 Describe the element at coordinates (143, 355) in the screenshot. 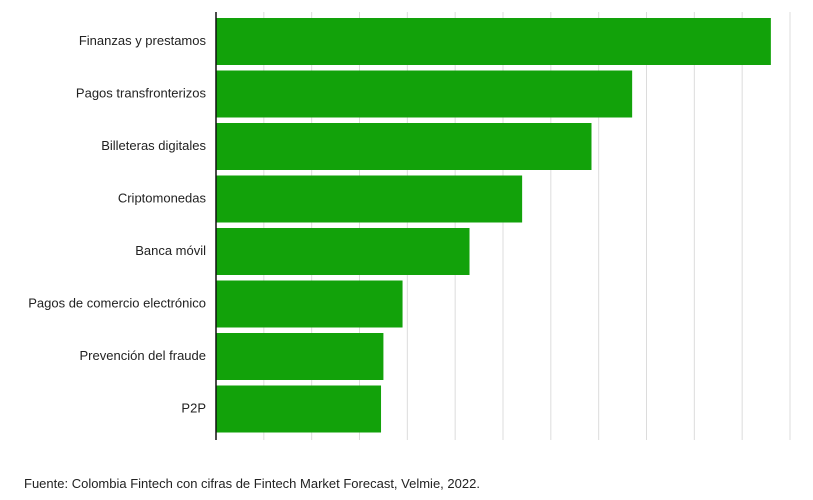

I see `category-label: Prevención del fraude` at that location.